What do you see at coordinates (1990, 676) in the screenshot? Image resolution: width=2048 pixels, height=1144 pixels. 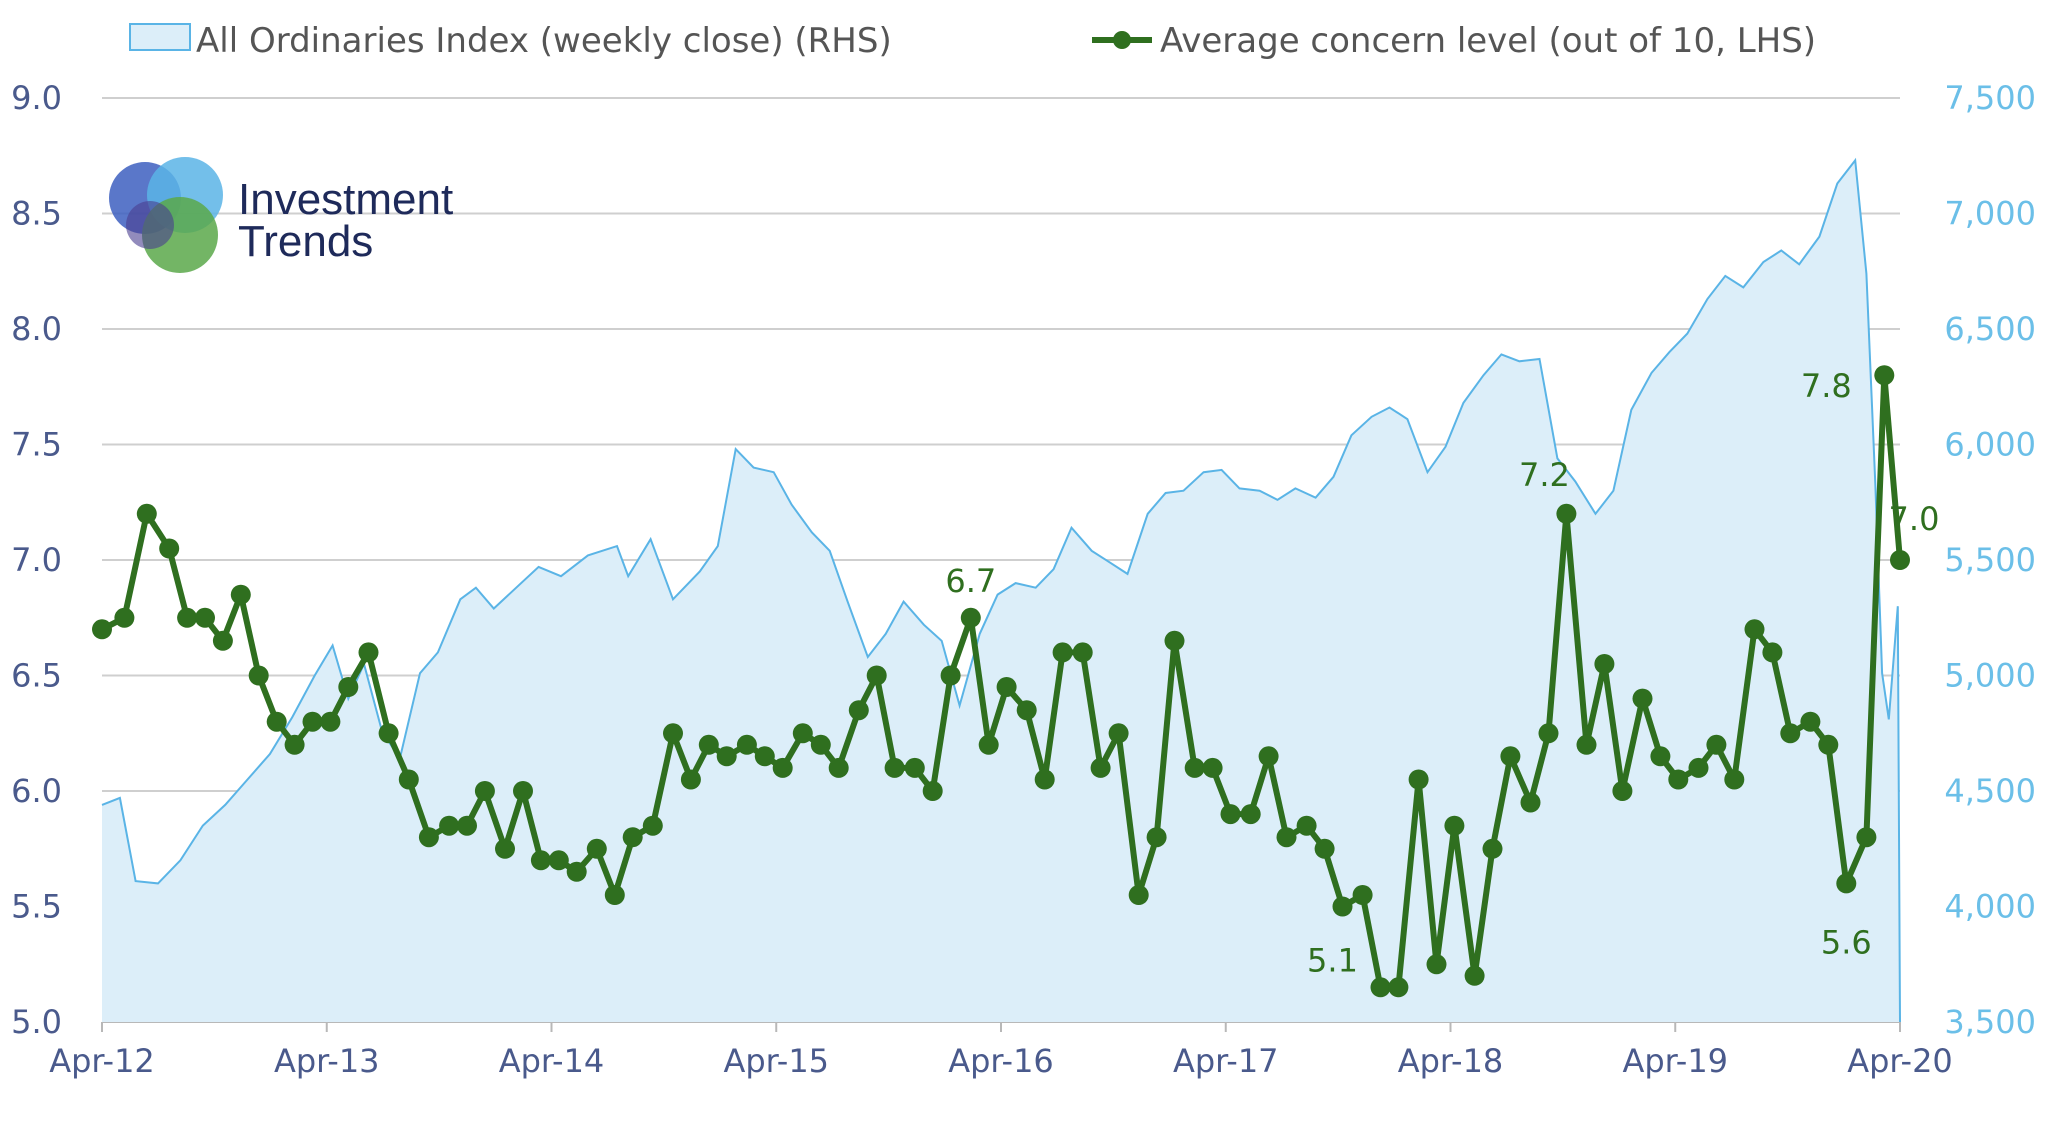 I see `right-tick-label: 5,000` at bounding box center [1990, 676].